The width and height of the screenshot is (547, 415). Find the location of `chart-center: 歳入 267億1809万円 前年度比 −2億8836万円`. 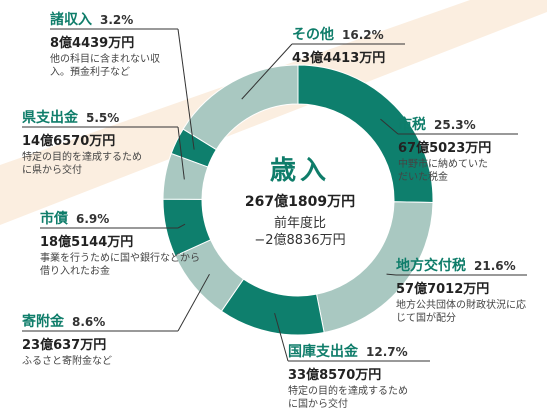

chart-center: 歳入 267億1809万円 前年度比 −2億8836万円 is located at coordinates (300, 199).